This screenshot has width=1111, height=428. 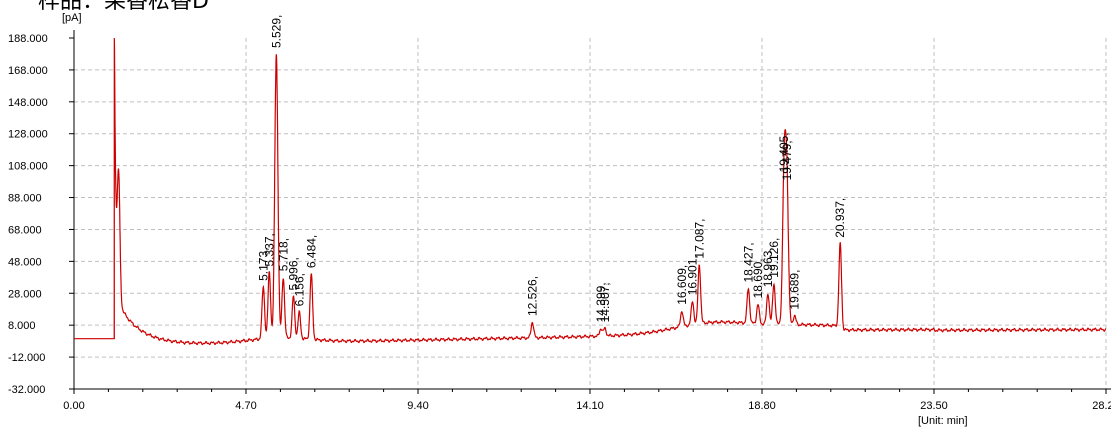 I want to click on peak-label: 19.126,, so click(x=774, y=258).